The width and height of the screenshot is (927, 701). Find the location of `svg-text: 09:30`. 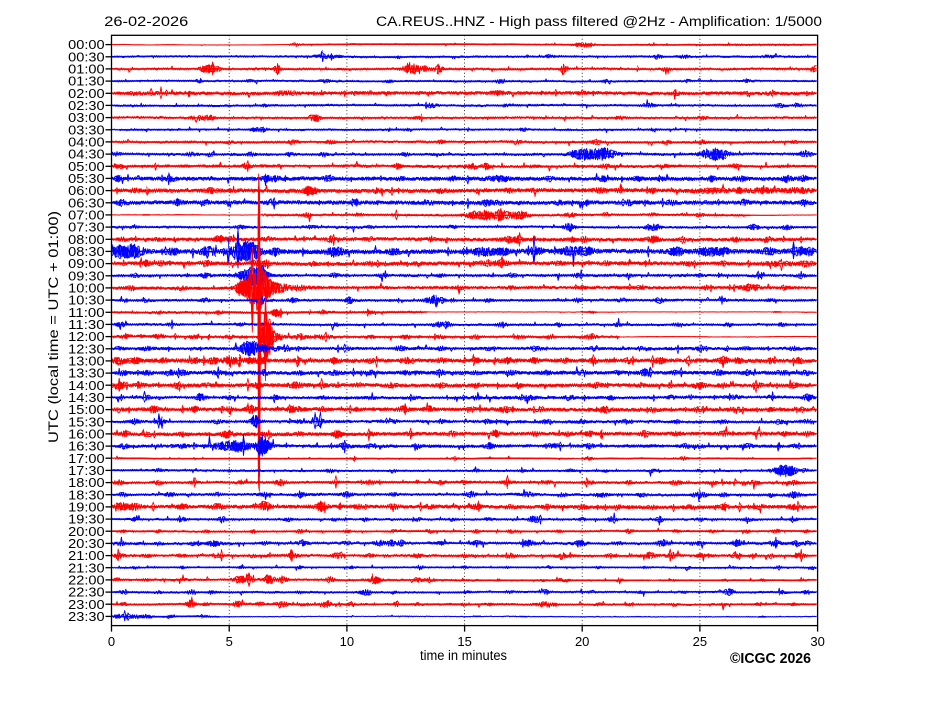

svg-text: 09:30 is located at coordinates (86, 275).